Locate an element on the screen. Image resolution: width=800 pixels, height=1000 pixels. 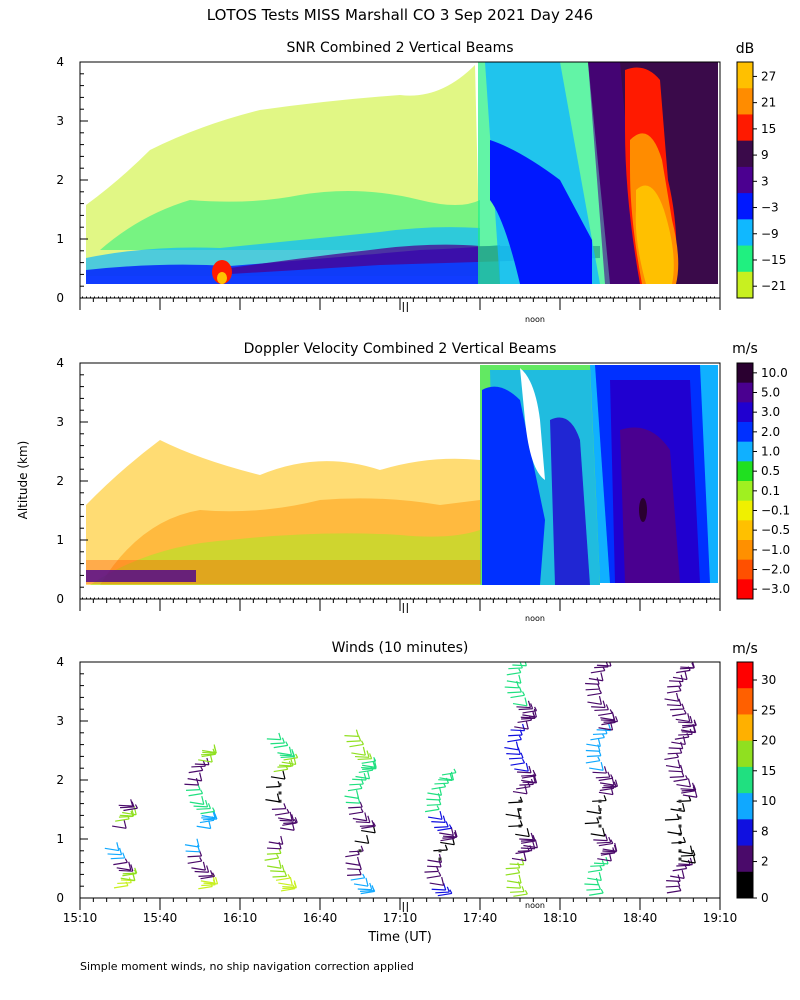
winds-noon-label: noon is located at coordinates (535, 905).